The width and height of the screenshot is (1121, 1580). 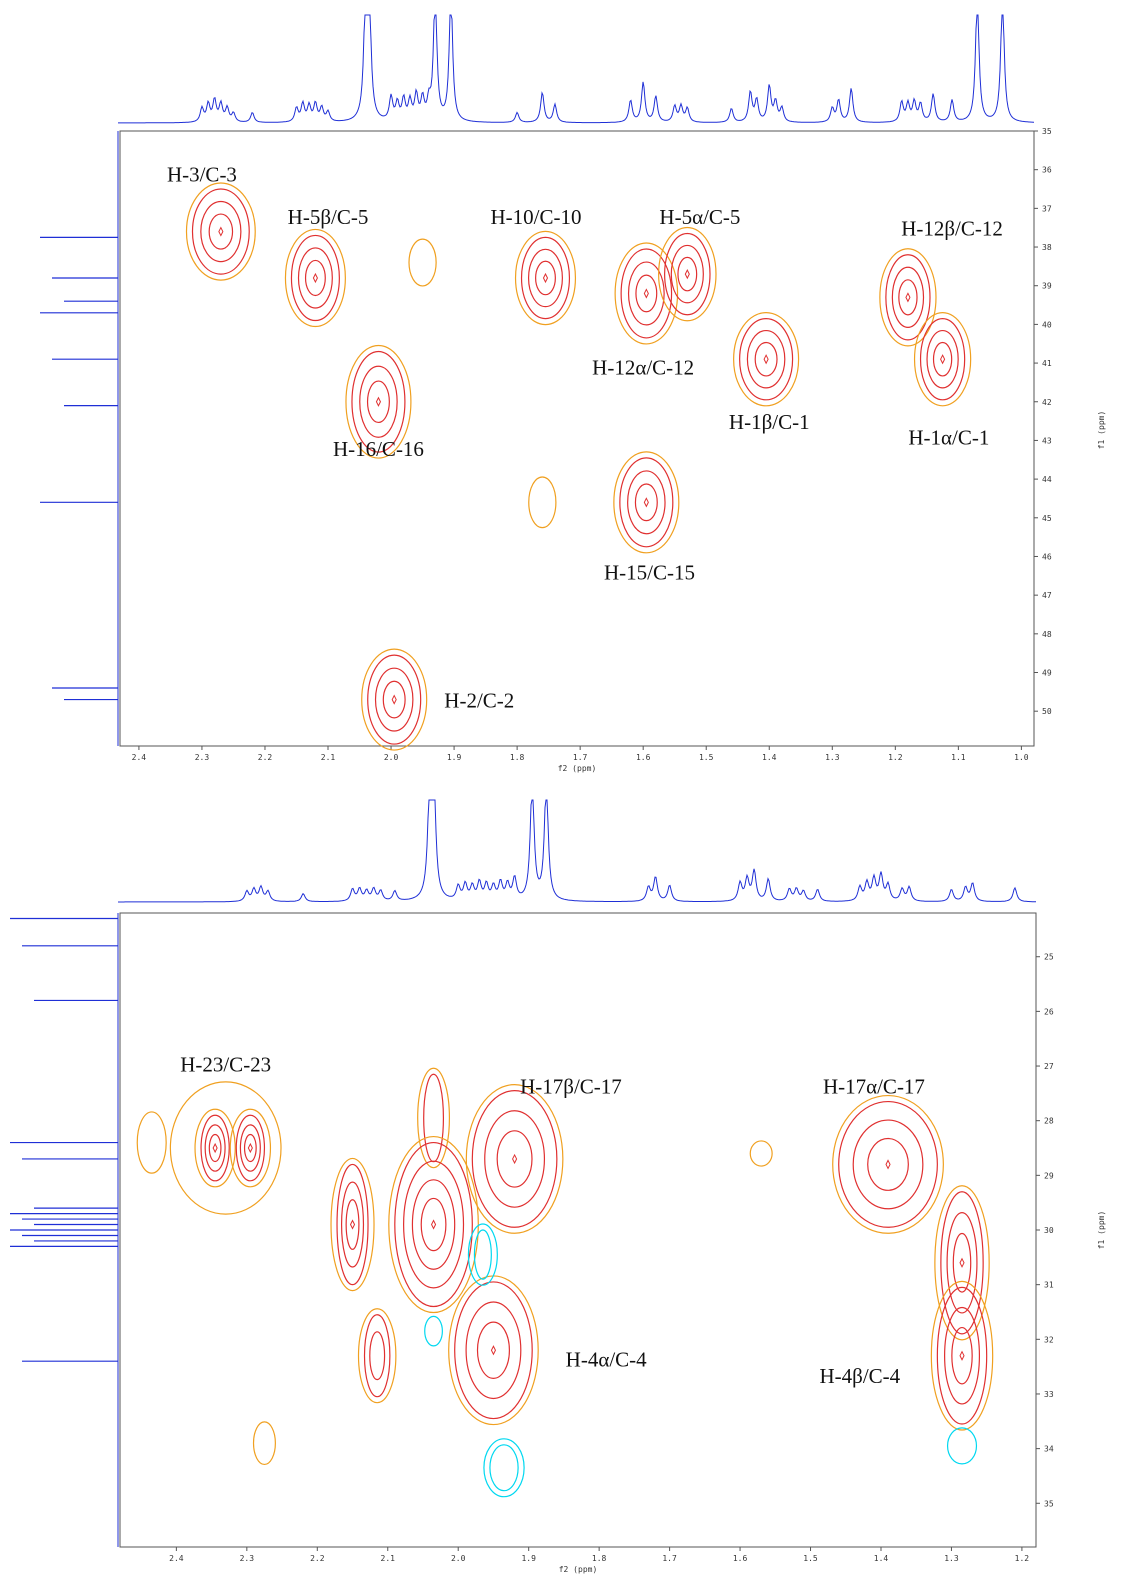 I want to click on x-tick-label: 1.0, so click(x=1021, y=757).